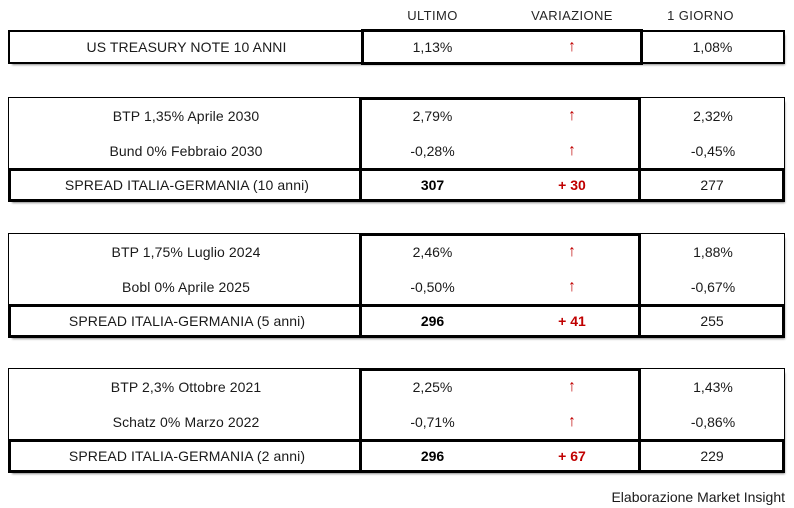  I want to click on spread-label: SPREAD ITALIA-GERMANIA (10 anni), so click(187, 185).